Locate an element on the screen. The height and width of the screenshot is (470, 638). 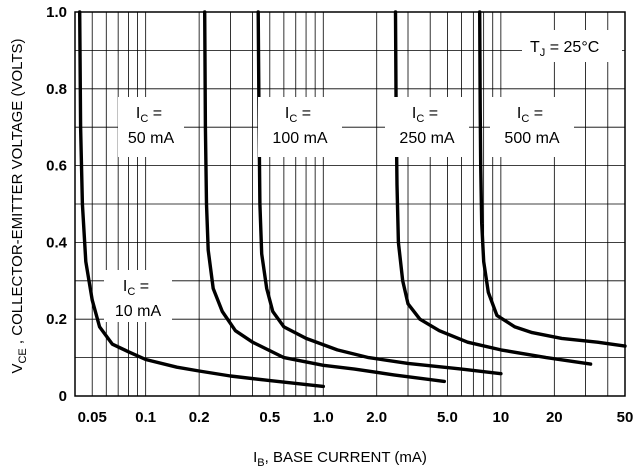
x-axis-title: IB, BASE CURRENT (mA) is located at coordinates (340, 459).